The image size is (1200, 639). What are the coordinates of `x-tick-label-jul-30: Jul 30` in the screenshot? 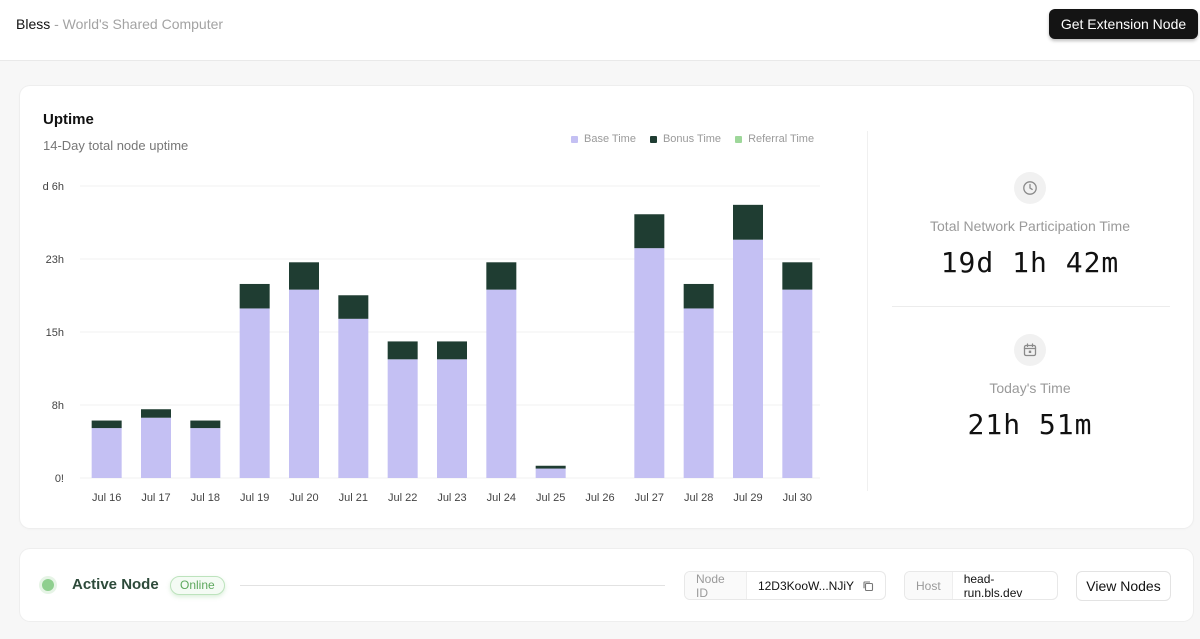 It's located at (797, 498).